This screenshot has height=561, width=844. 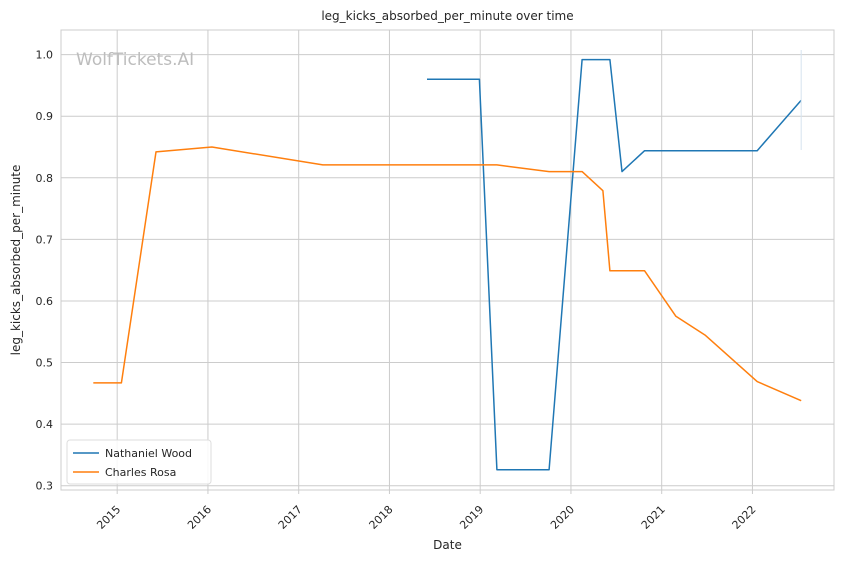 What do you see at coordinates (45, 116) in the screenshot?
I see `y-tick-label: 0.9` at bounding box center [45, 116].